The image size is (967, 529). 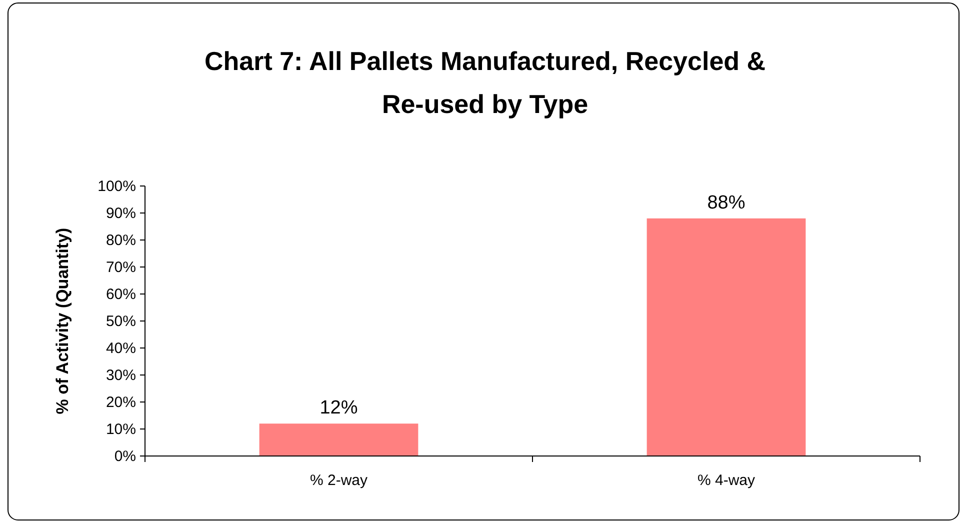 I want to click on y-axis-title: % of Activity (Quantity), so click(x=62, y=321).